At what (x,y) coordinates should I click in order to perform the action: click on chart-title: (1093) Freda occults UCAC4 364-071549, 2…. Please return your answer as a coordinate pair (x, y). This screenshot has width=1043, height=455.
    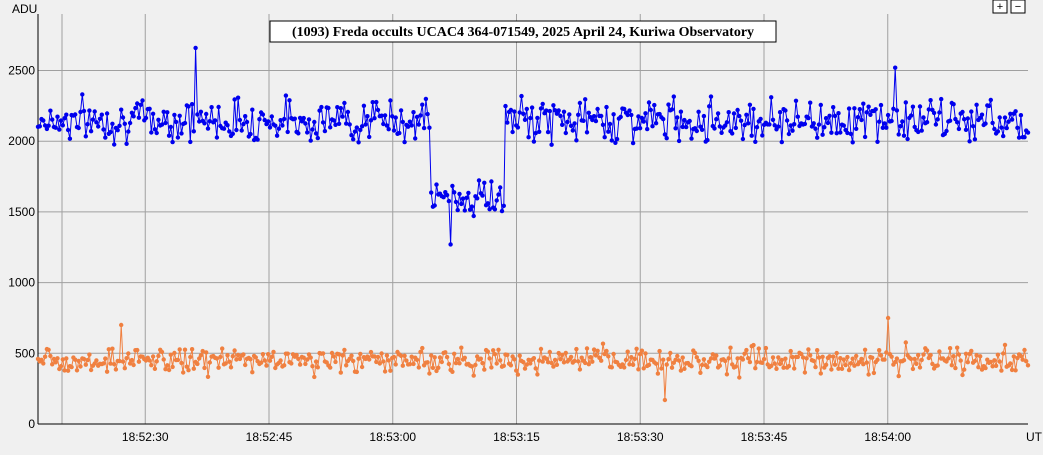
    Looking at the image, I should click on (523, 32).